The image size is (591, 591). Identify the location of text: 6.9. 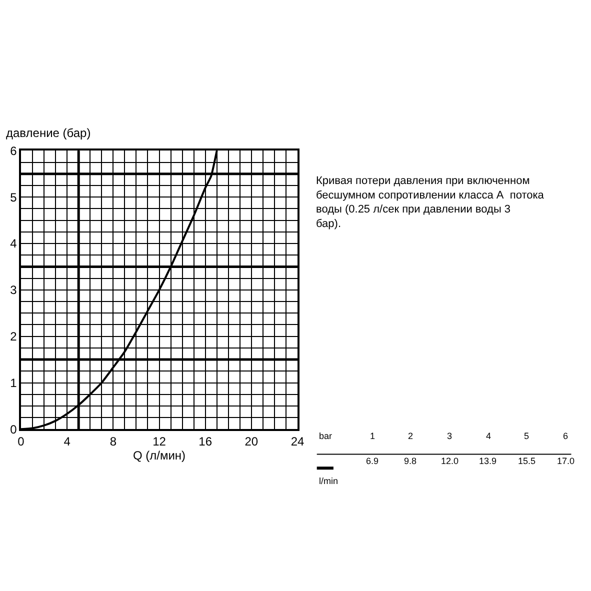
(372, 461).